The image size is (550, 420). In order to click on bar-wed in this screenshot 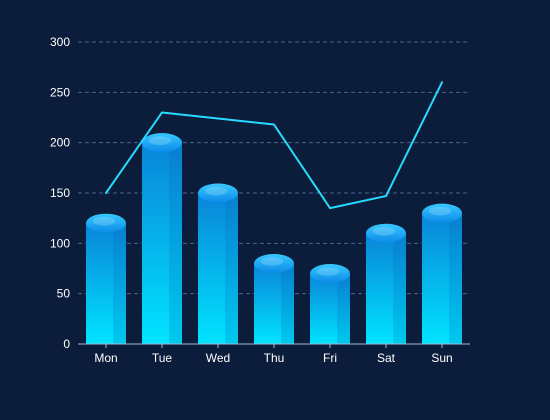, I will do `click(218, 263)`.